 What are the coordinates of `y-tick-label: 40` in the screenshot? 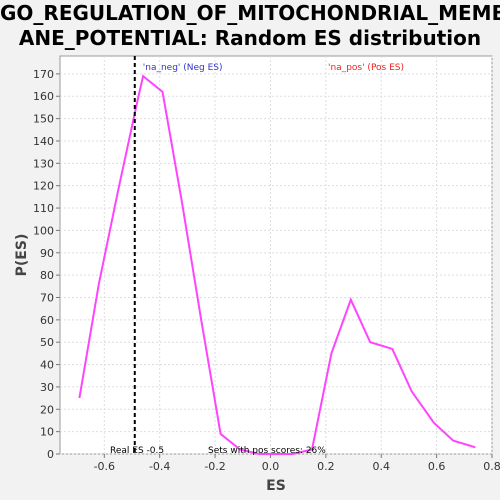 It's located at (47, 365).